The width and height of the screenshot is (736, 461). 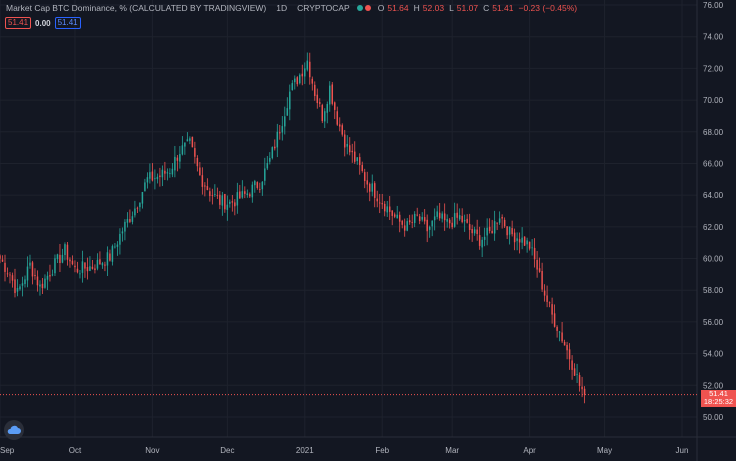 What do you see at coordinates (282, 8) in the screenshot?
I see `interval-label: 1D` at bounding box center [282, 8].